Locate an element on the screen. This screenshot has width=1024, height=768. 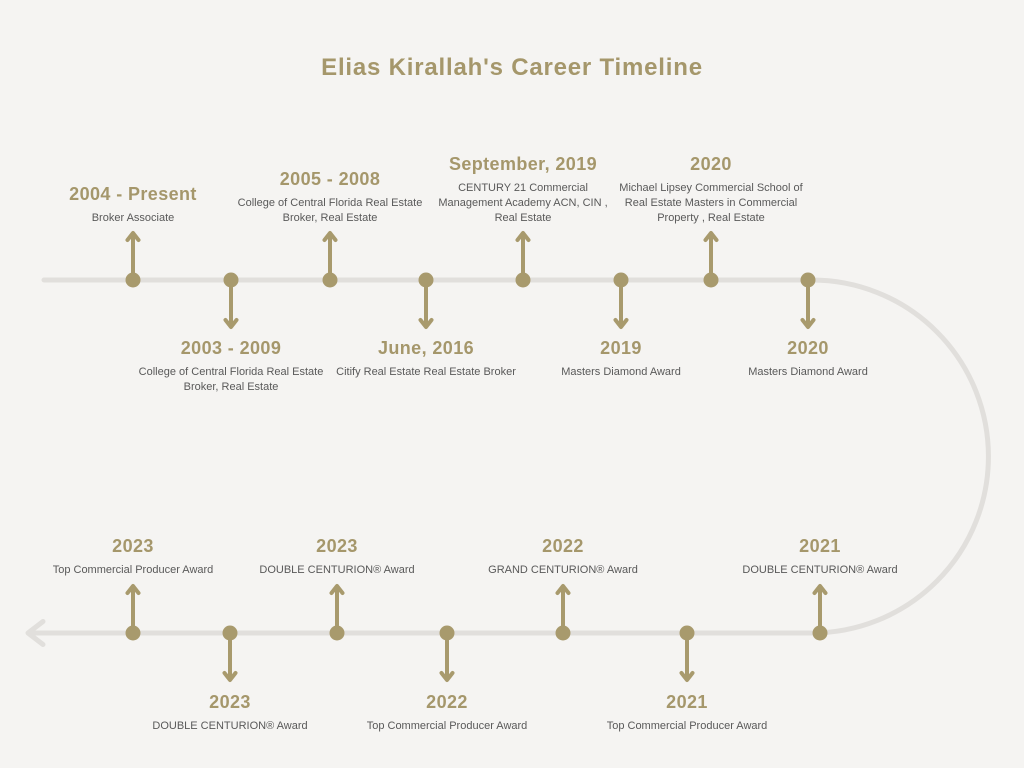
timeline-event: 2019 Masters Diamond Award is located at coordinates (621, 359).